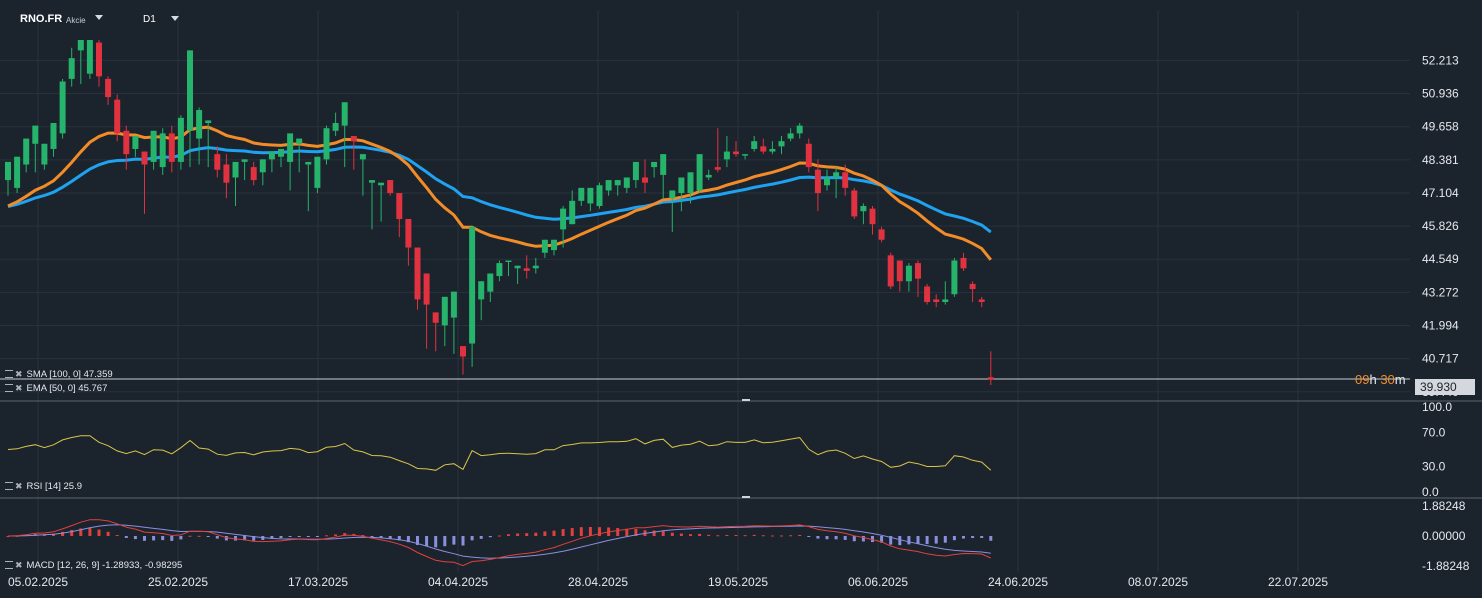 The width and height of the screenshot is (1482, 598). What do you see at coordinates (1380, 379) in the screenshot?
I see `candle-countdown: 09h 30m` at bounding box center [1380, 379].